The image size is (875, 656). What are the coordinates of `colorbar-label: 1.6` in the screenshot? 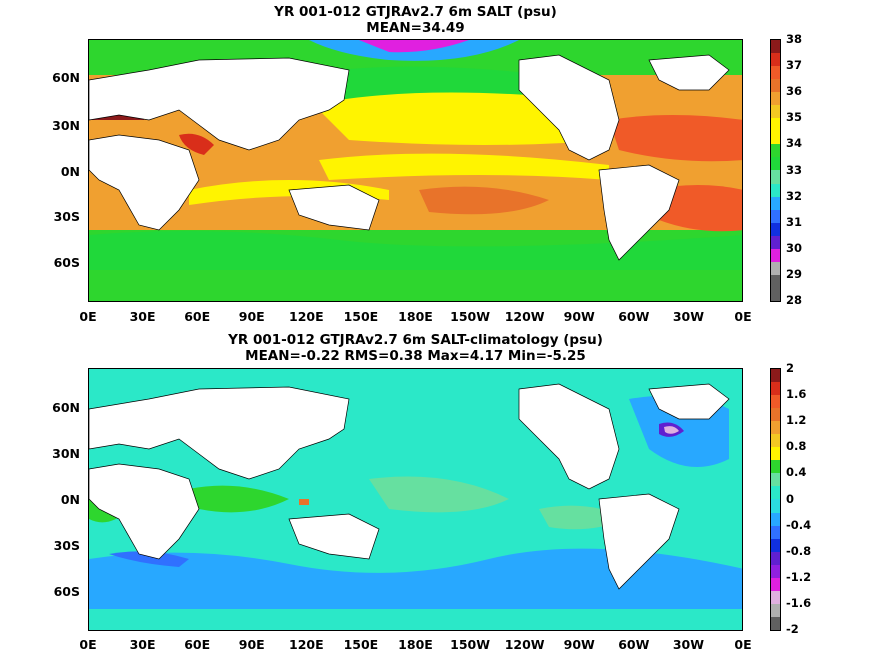 It's located at (796, 394).